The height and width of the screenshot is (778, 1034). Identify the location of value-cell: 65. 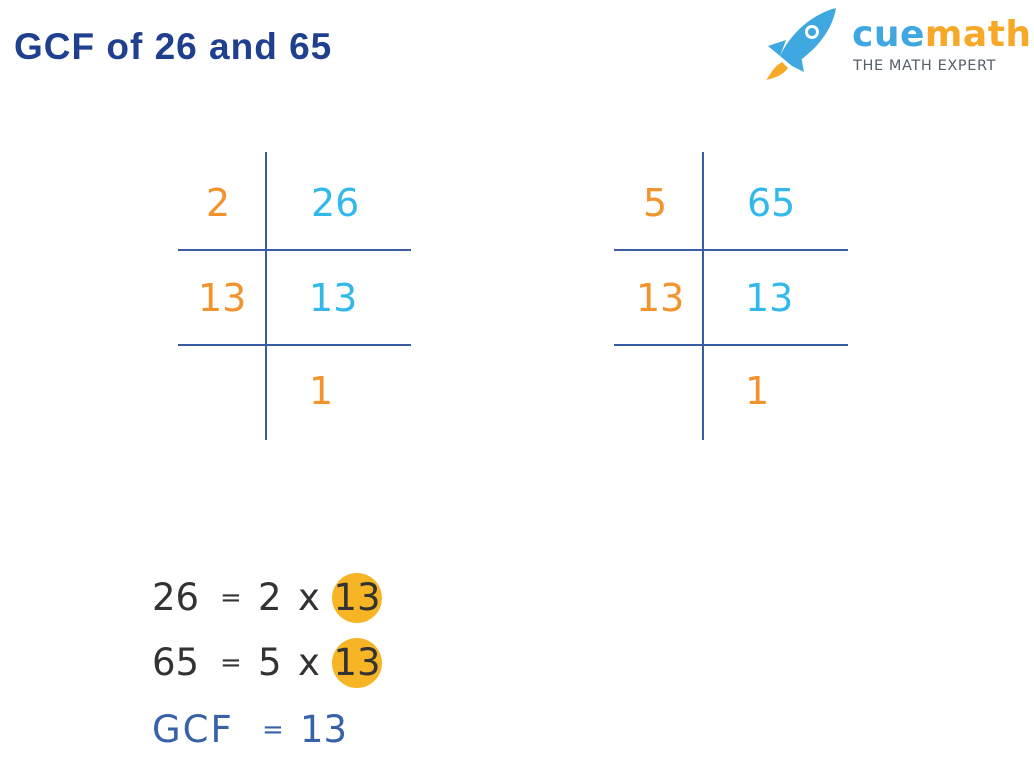
(771, 203).